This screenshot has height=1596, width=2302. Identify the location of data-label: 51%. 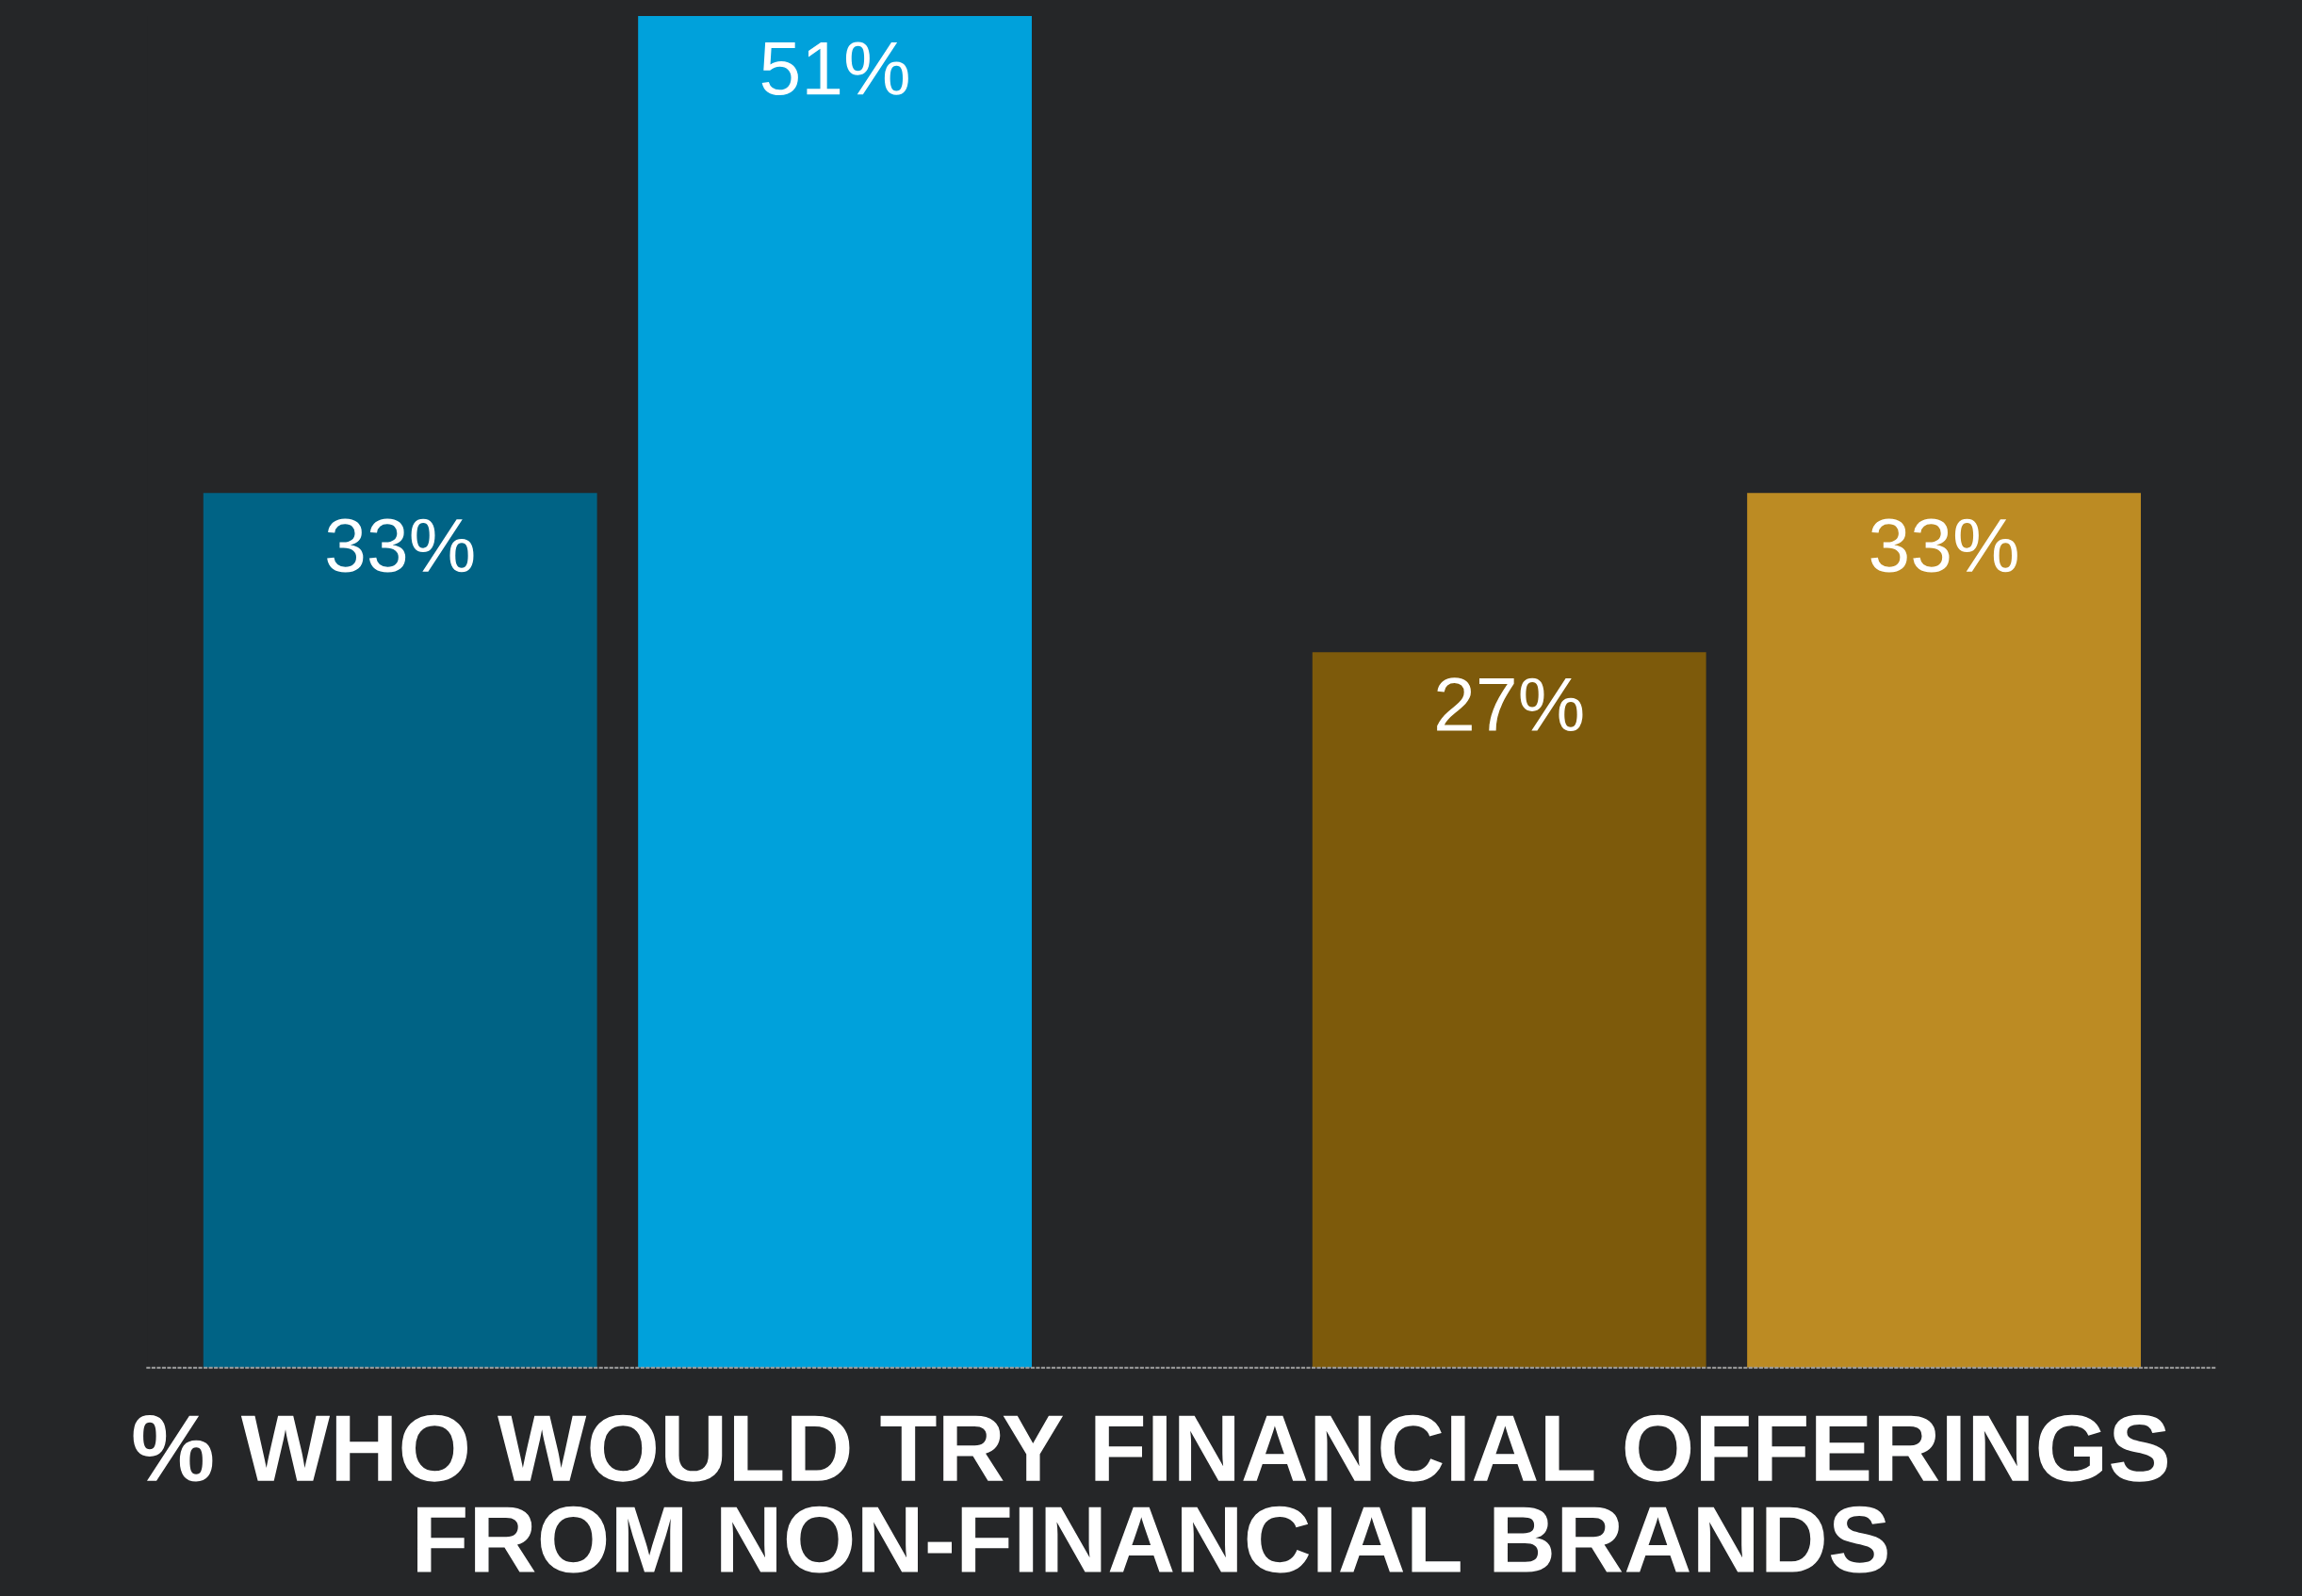
(834, 68).